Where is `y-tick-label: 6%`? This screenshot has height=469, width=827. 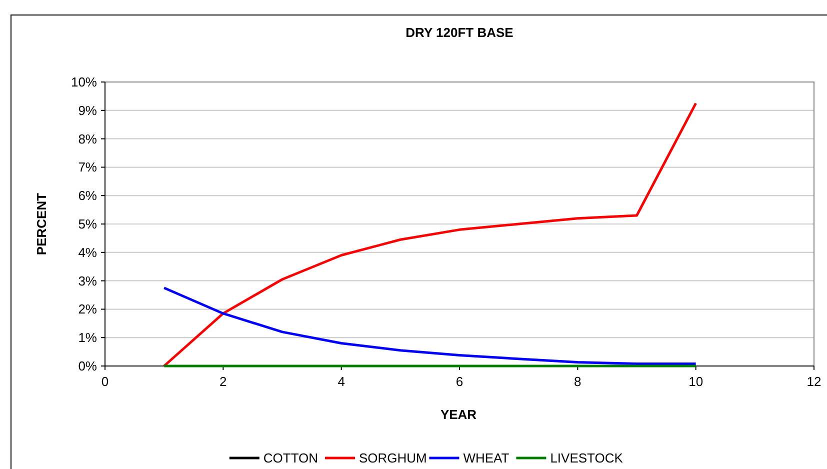 y-tick-label: 6% is located at coordinates (88, 196).